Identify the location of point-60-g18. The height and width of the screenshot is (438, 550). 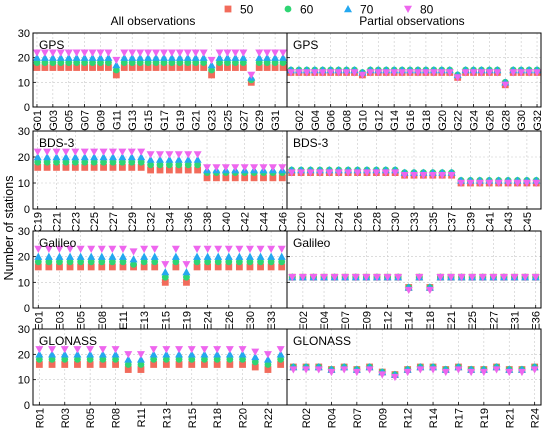
(172, 62).